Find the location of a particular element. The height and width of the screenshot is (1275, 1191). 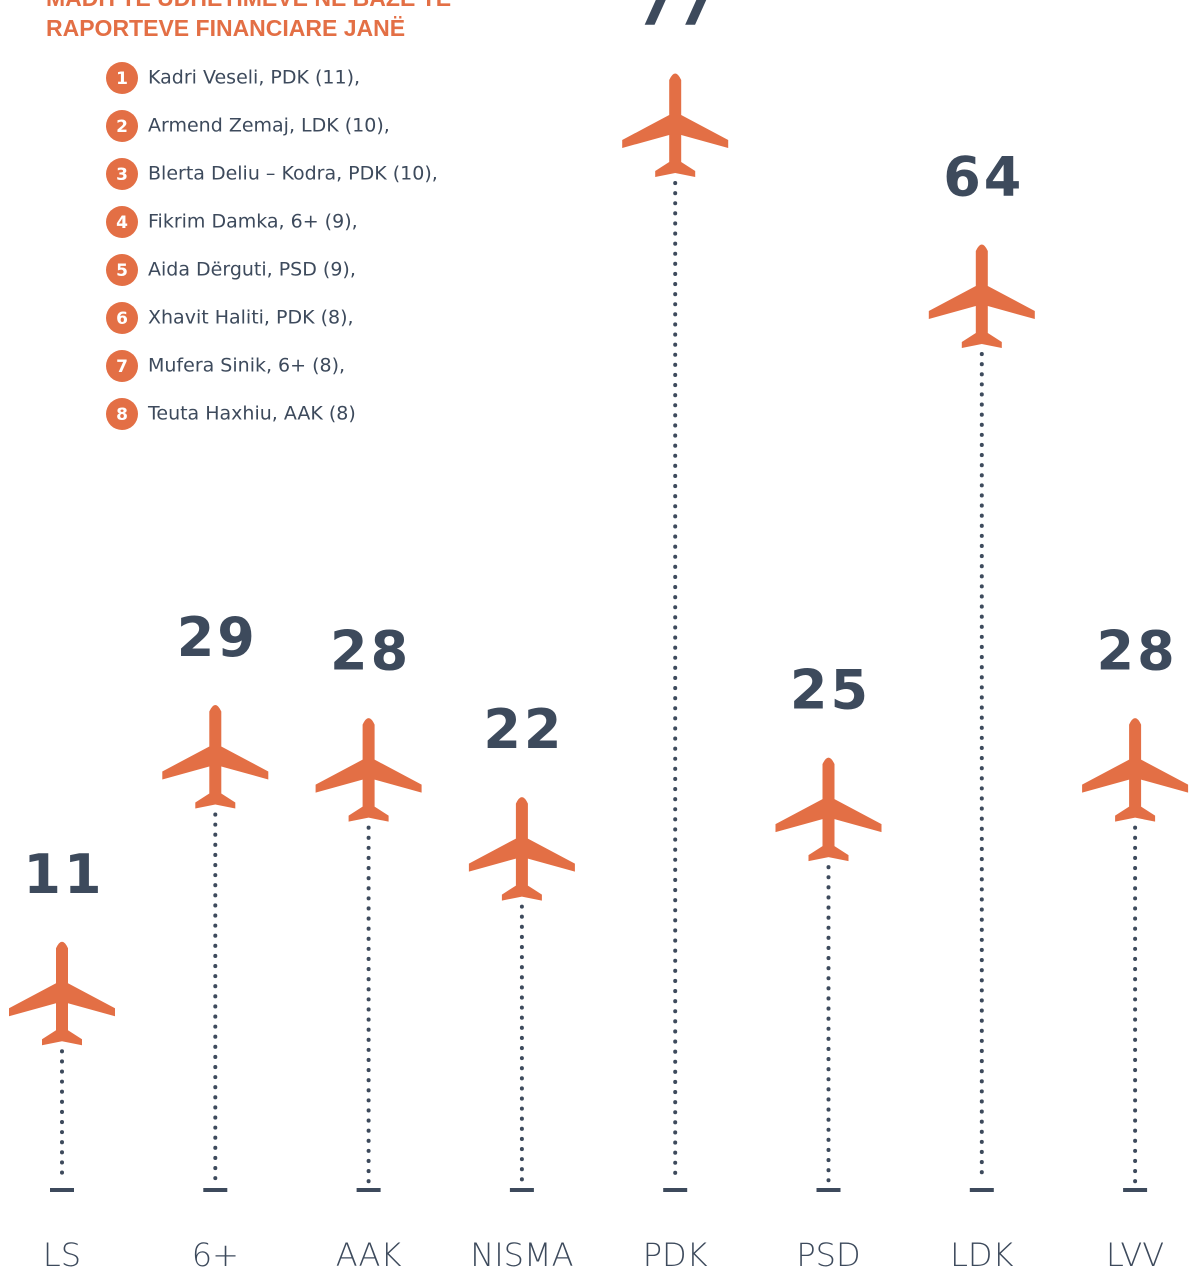

list-item: Xhavit Haliti, PDK (8), is located at coordinates (251, 318).